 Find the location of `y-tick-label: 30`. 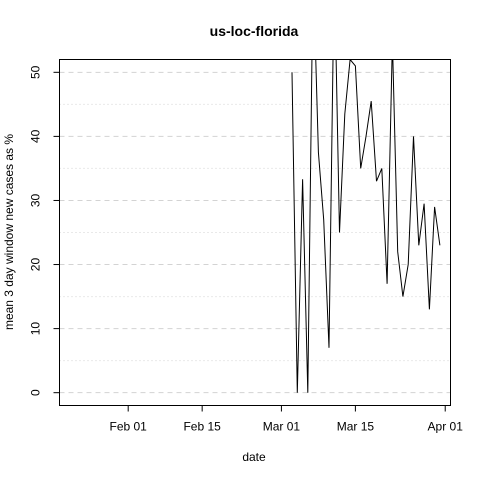

y-tick-label: 30 is located at coordinates (36, 200).